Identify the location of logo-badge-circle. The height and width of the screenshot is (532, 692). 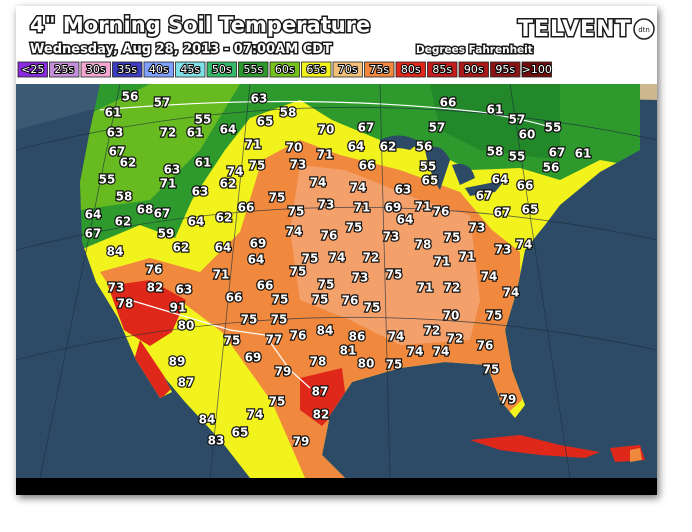
(644, 29).